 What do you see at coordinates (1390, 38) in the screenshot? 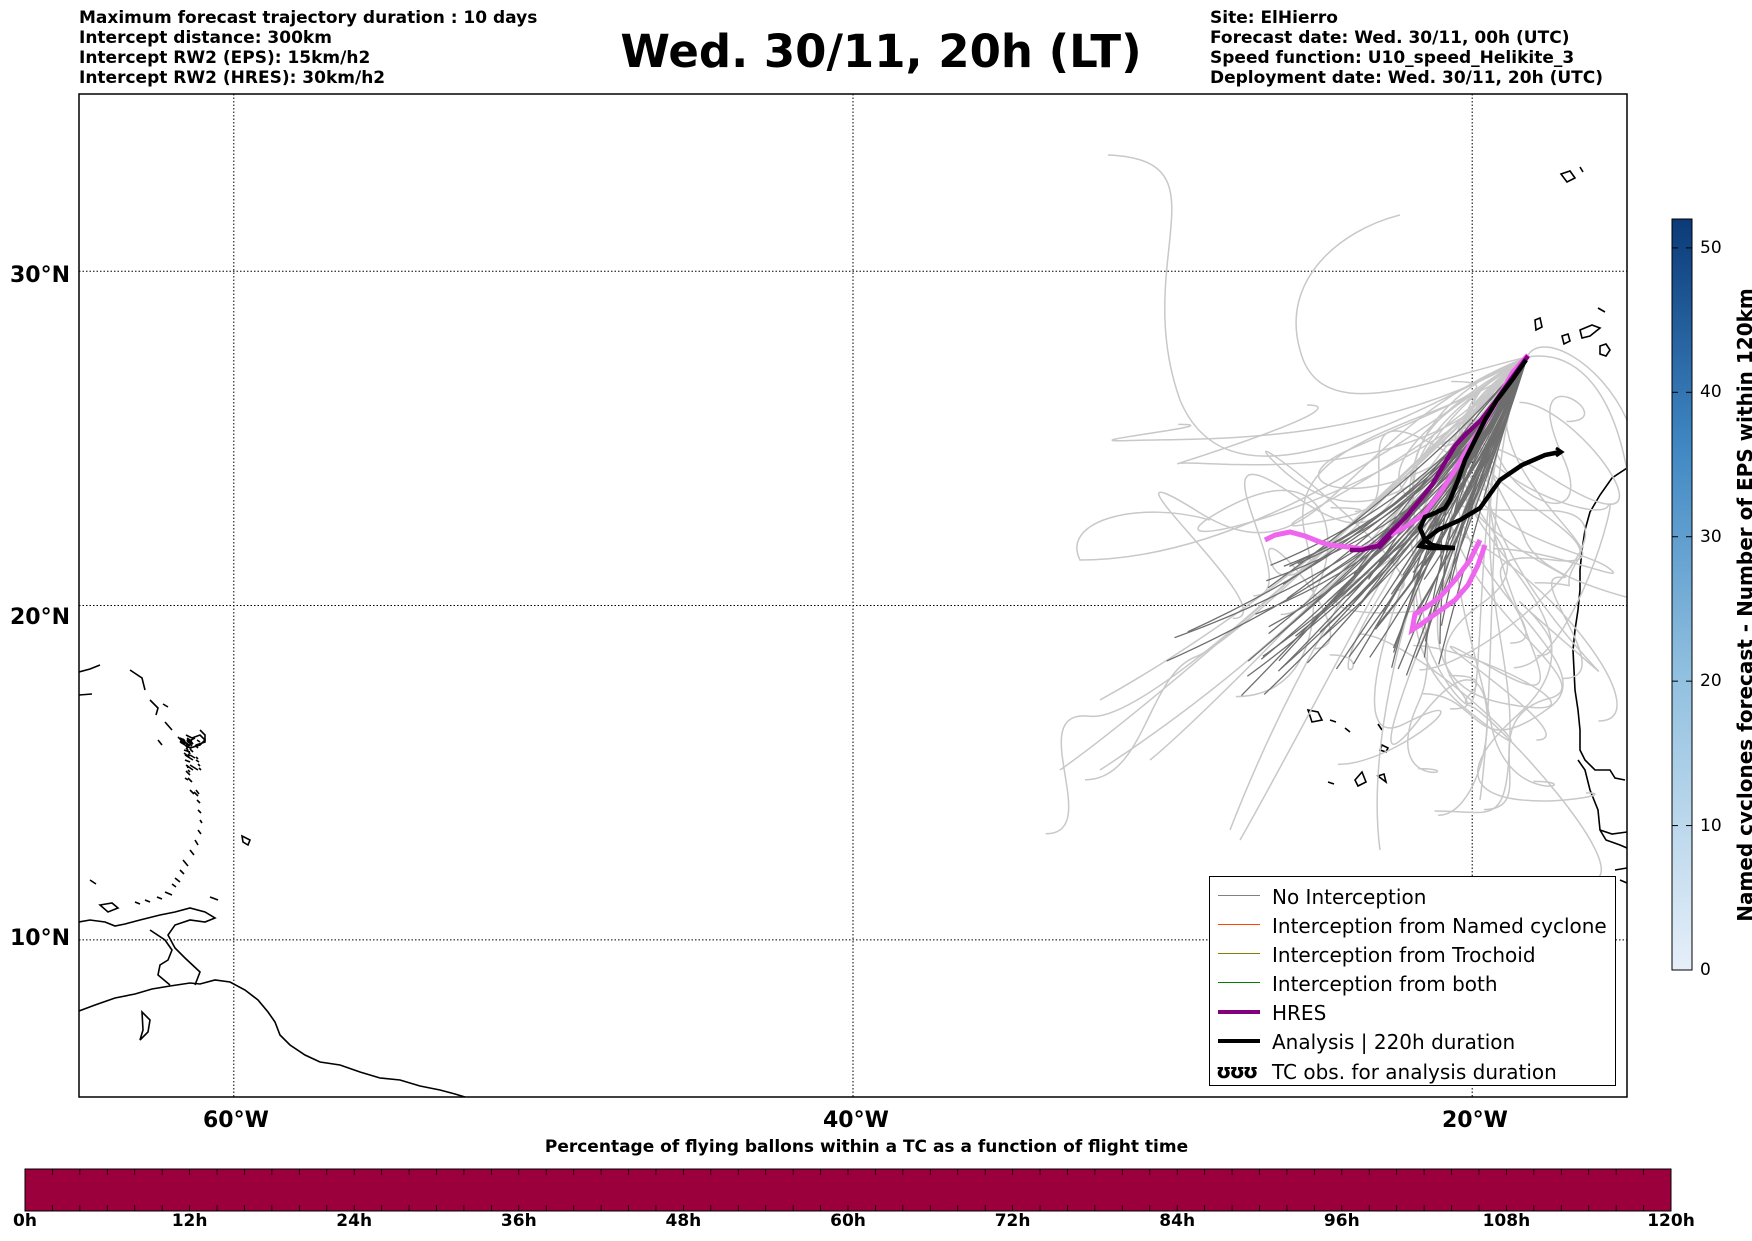
I see `forecast-date: Forecast date: Wed. 30/11, 00h (UTC)` at bounding box center [1390, 38].